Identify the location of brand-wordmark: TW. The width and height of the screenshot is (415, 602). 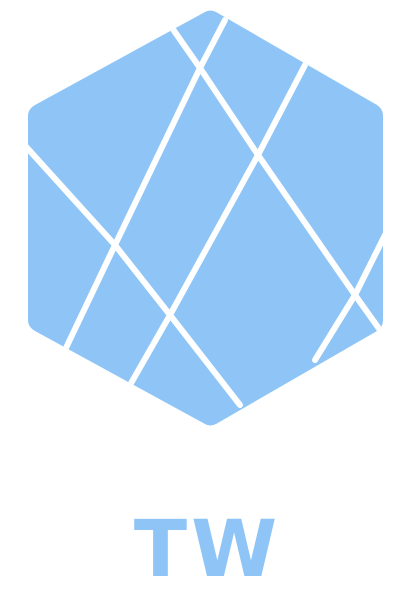
(207, 550).